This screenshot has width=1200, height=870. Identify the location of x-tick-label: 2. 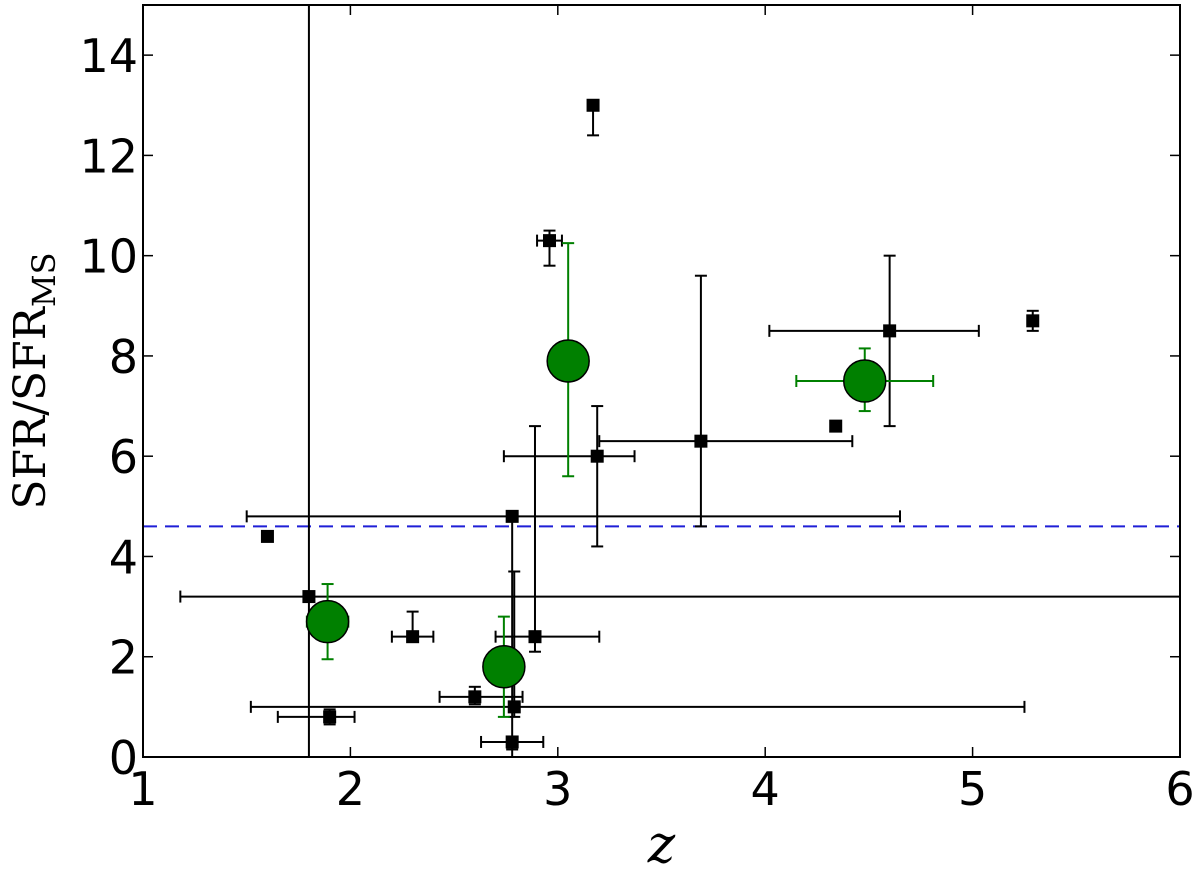
(350, 789).